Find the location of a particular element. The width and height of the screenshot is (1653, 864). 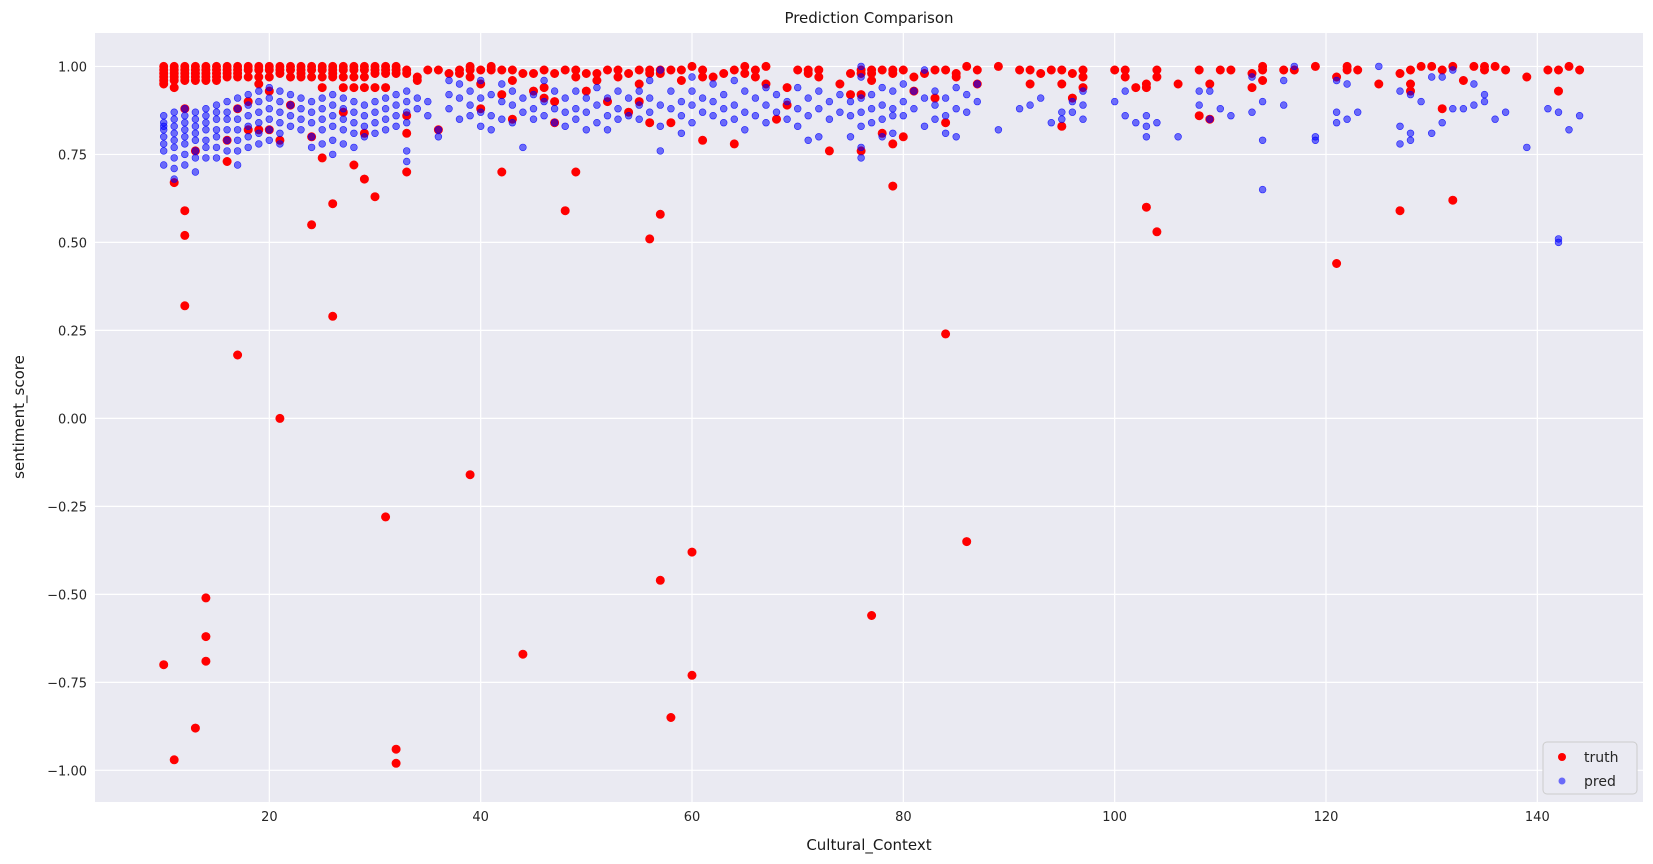

legend: truth pred is located at coordinates (1590, 768).